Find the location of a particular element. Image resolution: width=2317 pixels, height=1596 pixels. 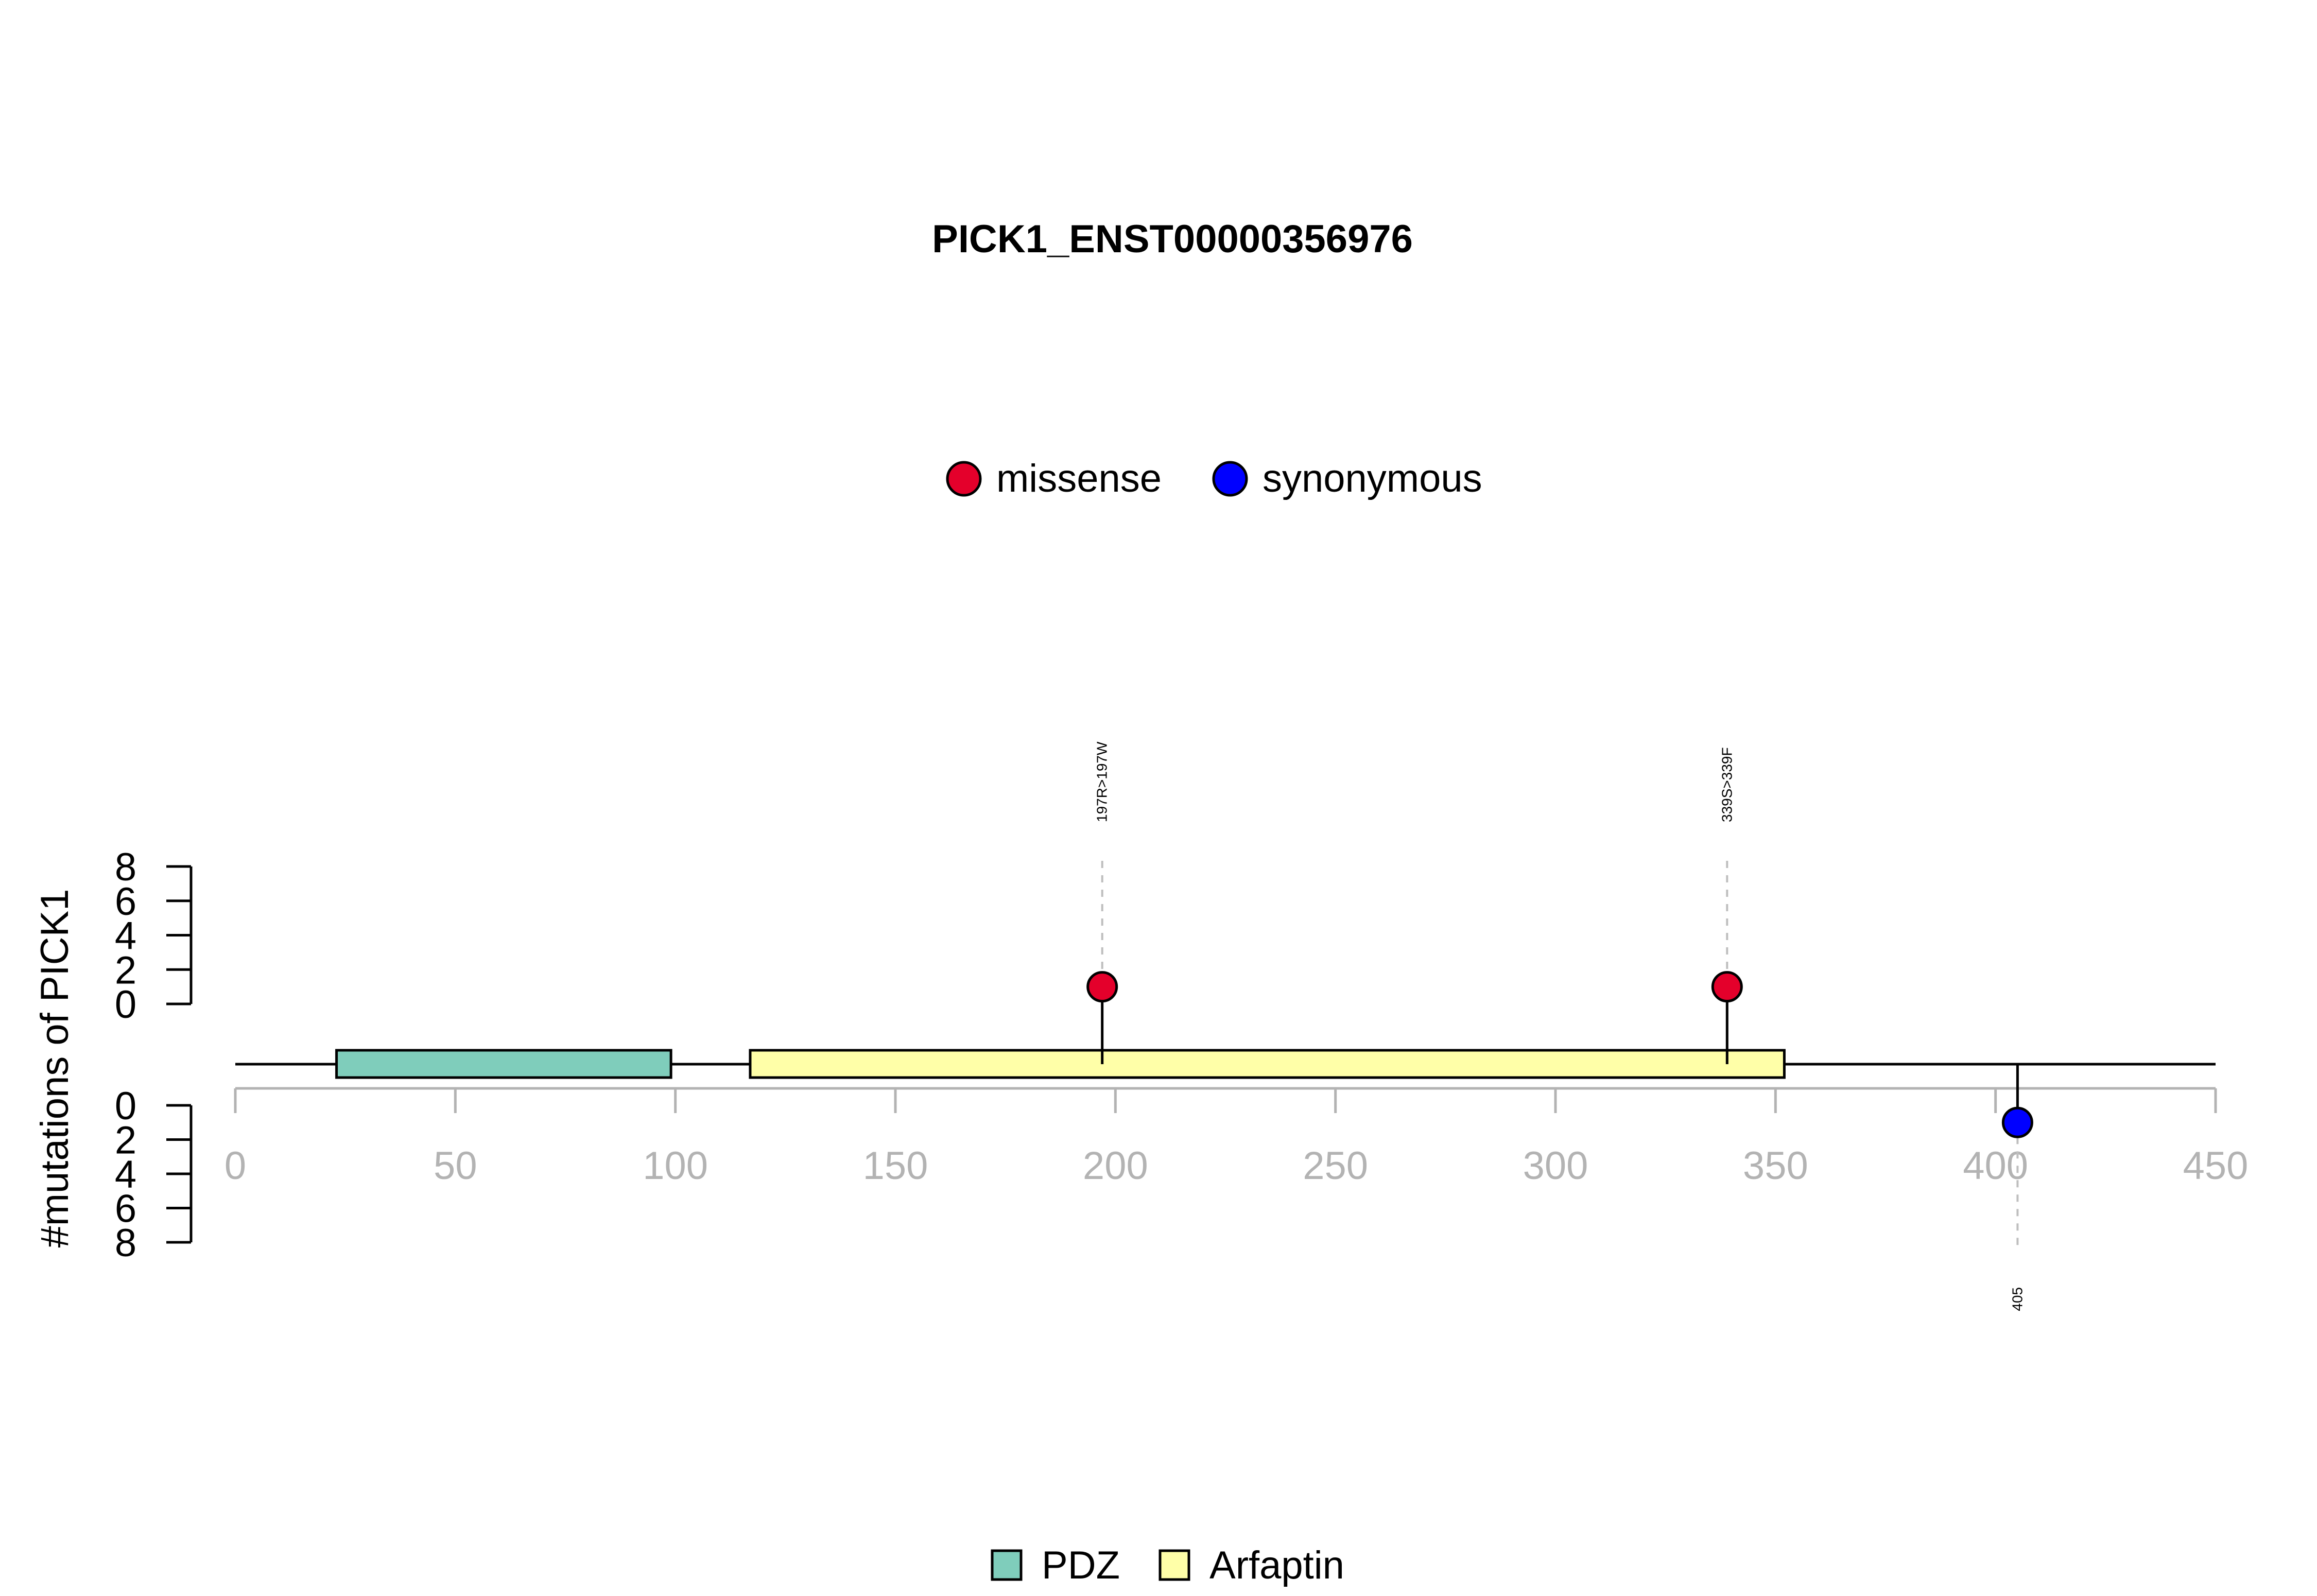

domain-Arfaptin is located at coordinates (1267, 1064).